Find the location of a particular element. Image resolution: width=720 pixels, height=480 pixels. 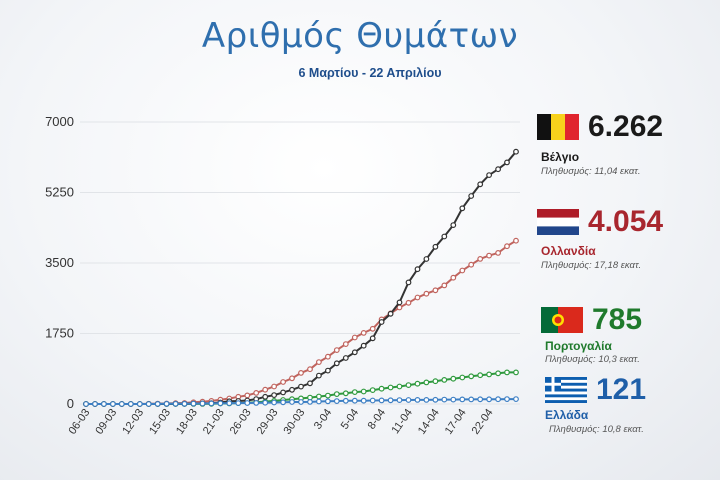

flag-greece-icon is located at coordinates (566, 390).